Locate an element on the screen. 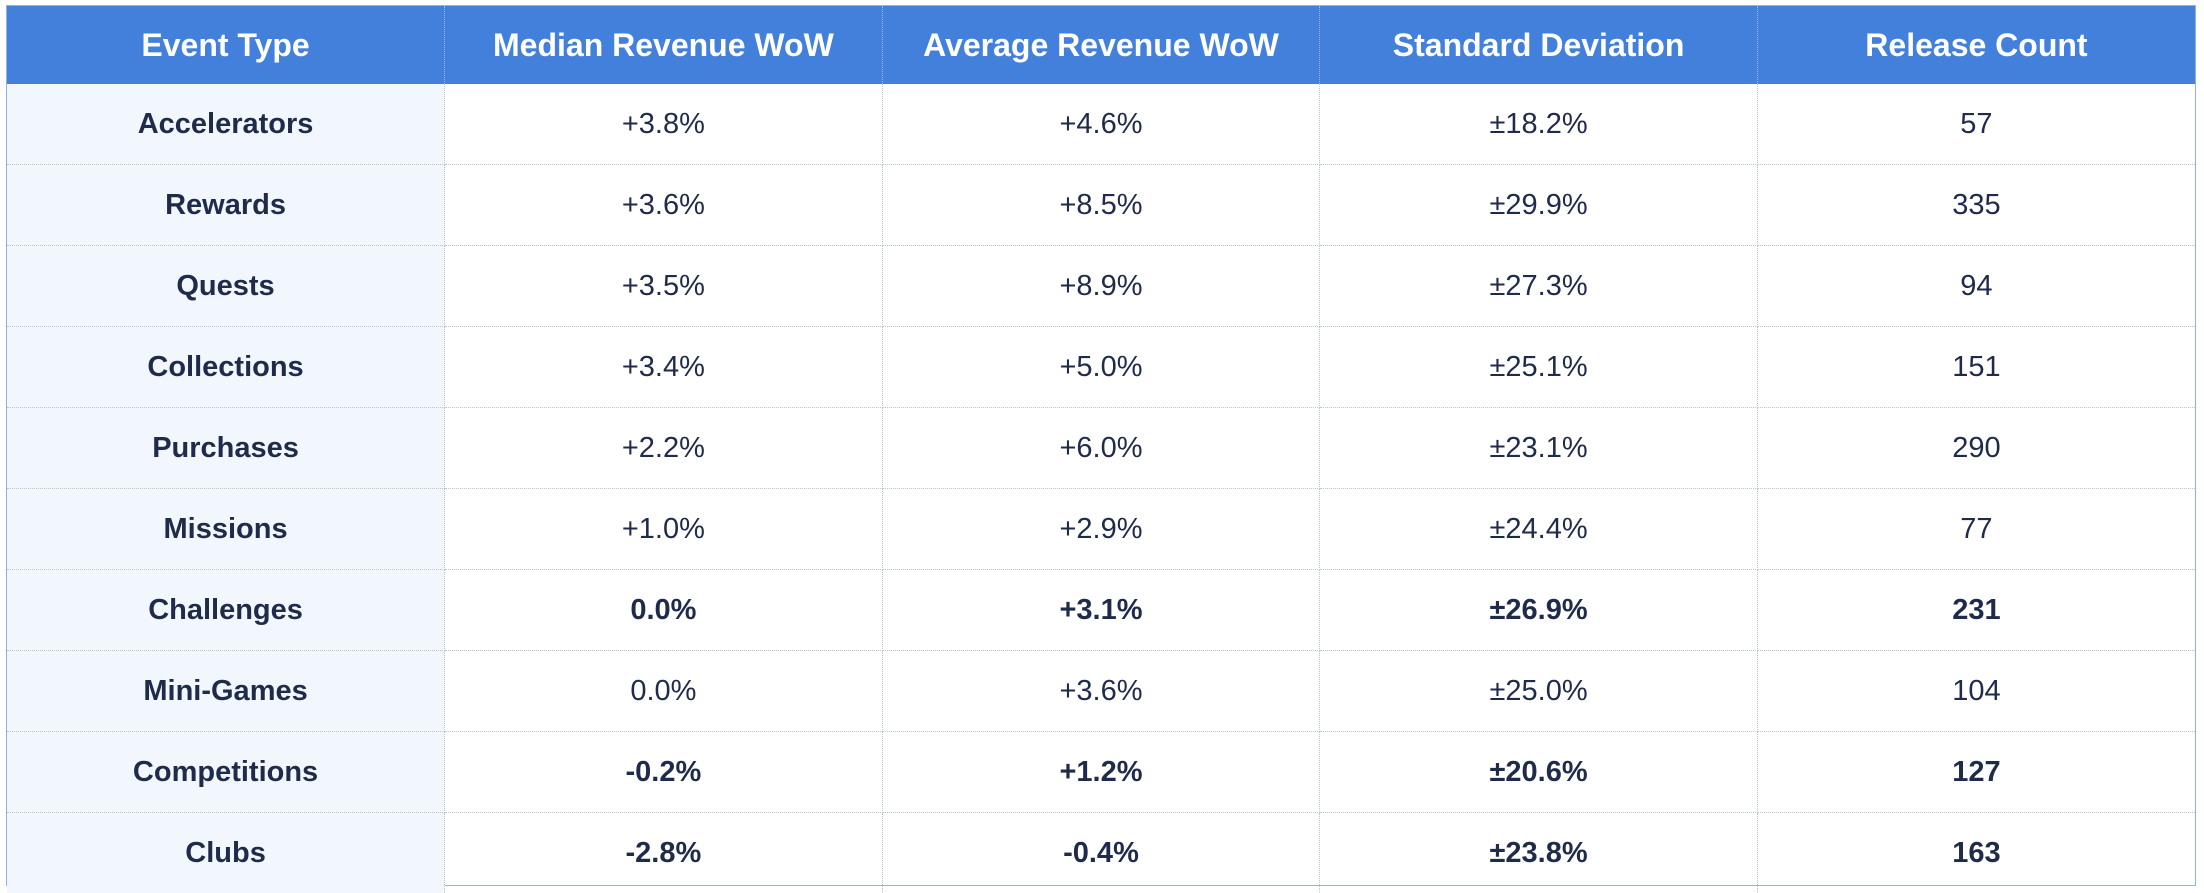 Image resolution: width=2204 pixels, height=893 pixels. cell-average-revenue: +3.6% is located at coordinates (1101, 691).